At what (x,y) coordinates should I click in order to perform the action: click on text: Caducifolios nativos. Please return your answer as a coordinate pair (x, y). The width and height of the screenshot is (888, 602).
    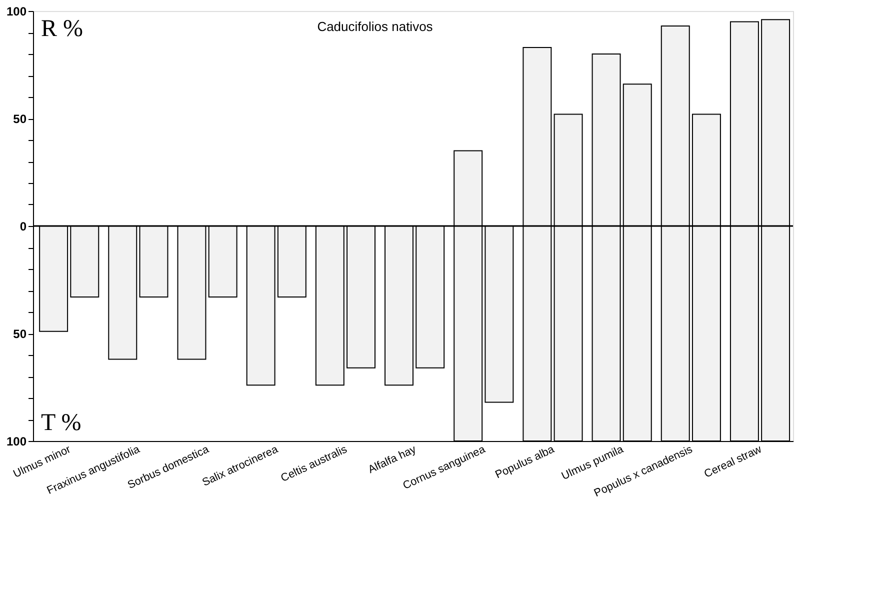
    Looking at the image, I should click on (375, 26).